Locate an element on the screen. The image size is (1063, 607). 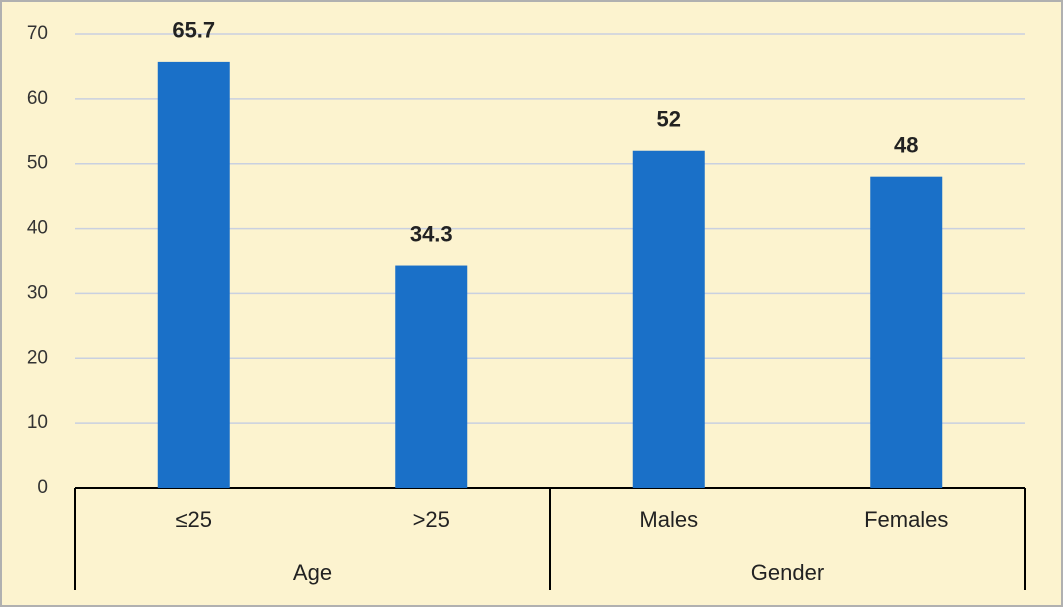
data-label: 34.3 is located at coordinates (431, 233).